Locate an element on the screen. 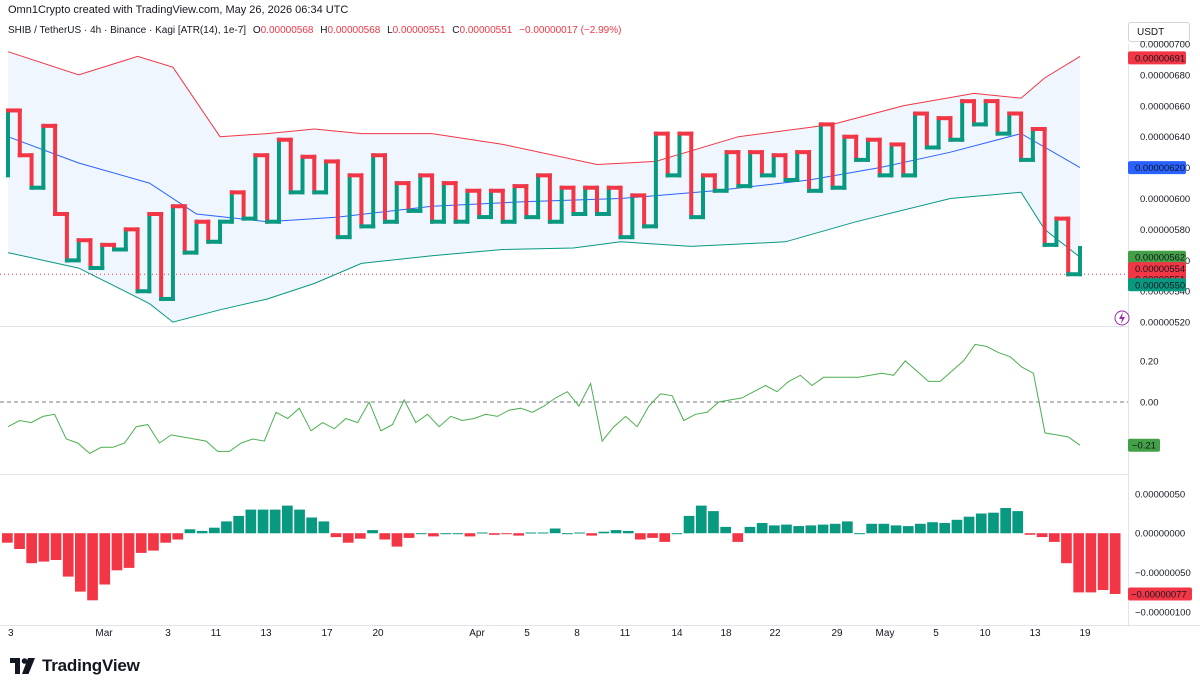  time-axis-tick: 8 is located at coordinates (577, 633).